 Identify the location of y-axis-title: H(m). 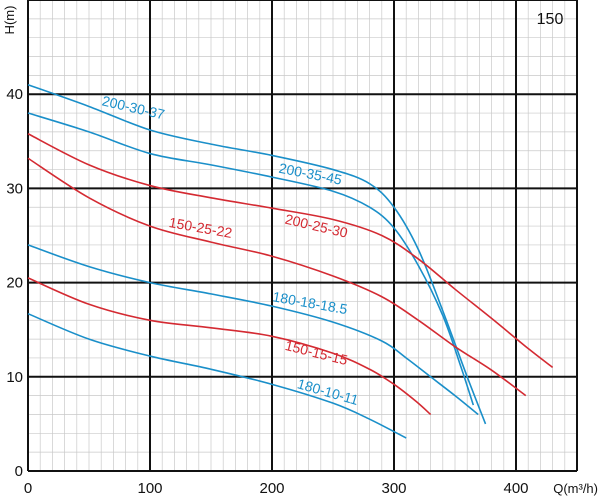
(9, 20).